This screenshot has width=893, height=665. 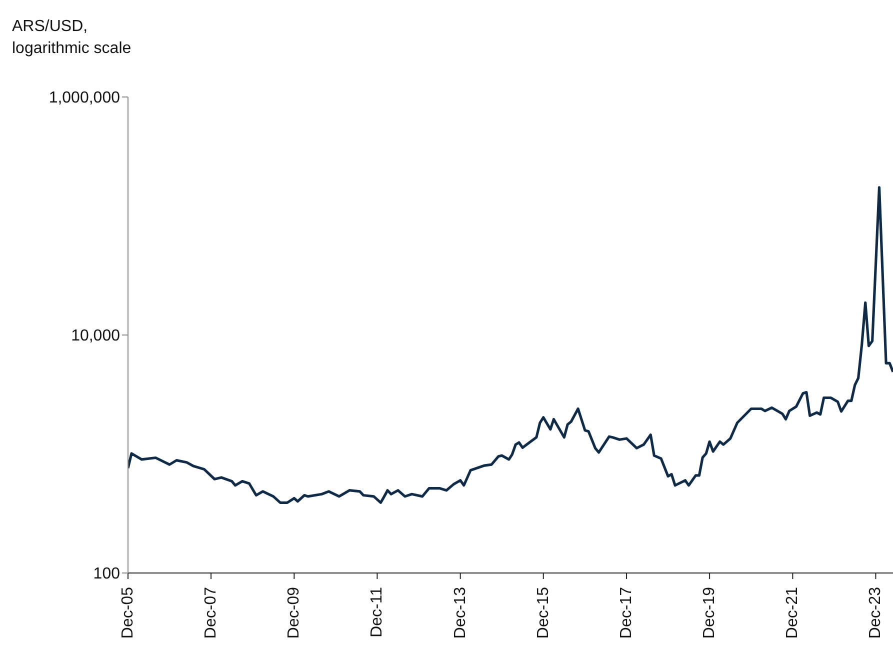 I want to click on y-tick-label: 10,000, so click(x=95, y=336).